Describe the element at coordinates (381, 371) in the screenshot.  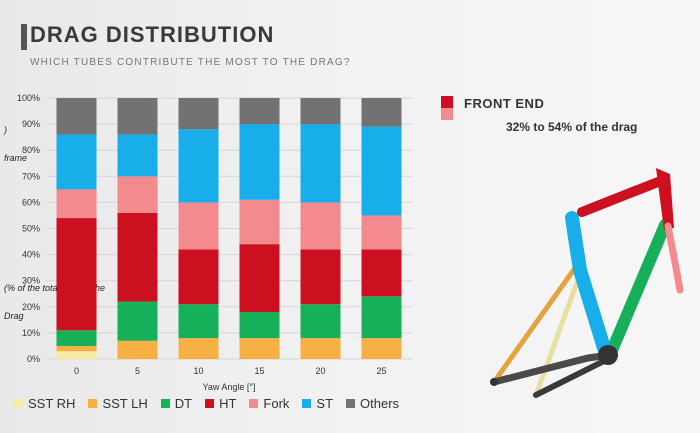
I see `x-tick-label: 25` at that location.